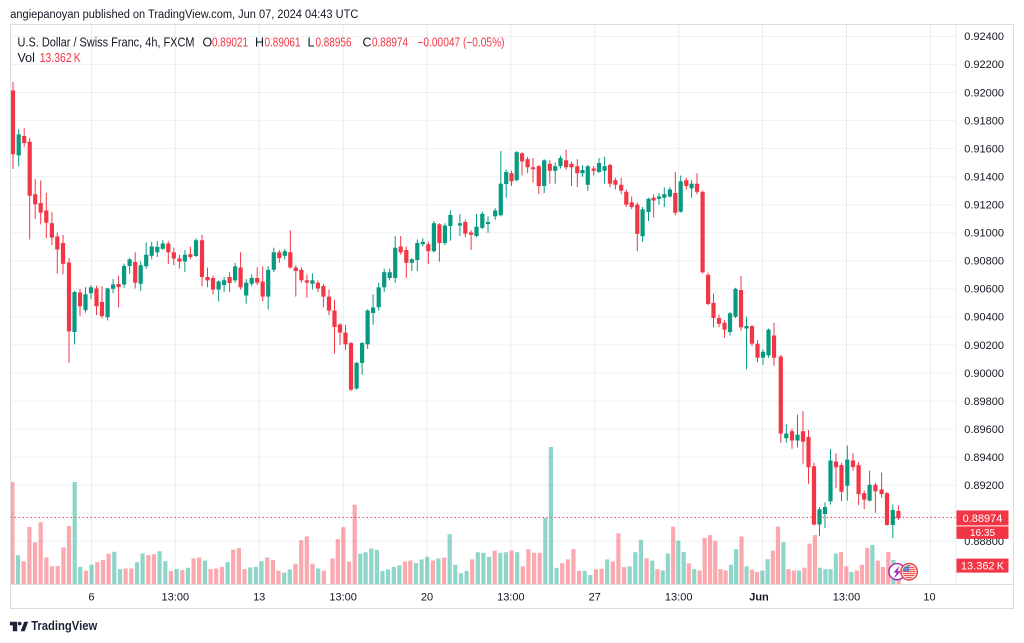  What do you see at coordinates (283, 43) in the screenshot?
I see `svg-text: 0.89061` at bounding box center [283, 43].